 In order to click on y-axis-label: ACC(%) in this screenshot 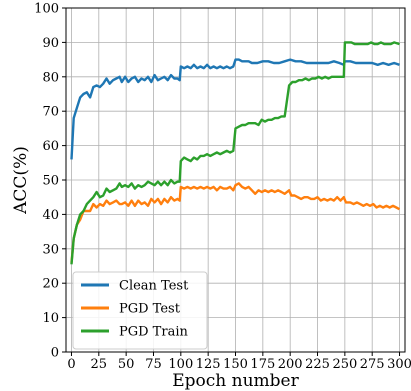, I will do `click(21, 180)`.